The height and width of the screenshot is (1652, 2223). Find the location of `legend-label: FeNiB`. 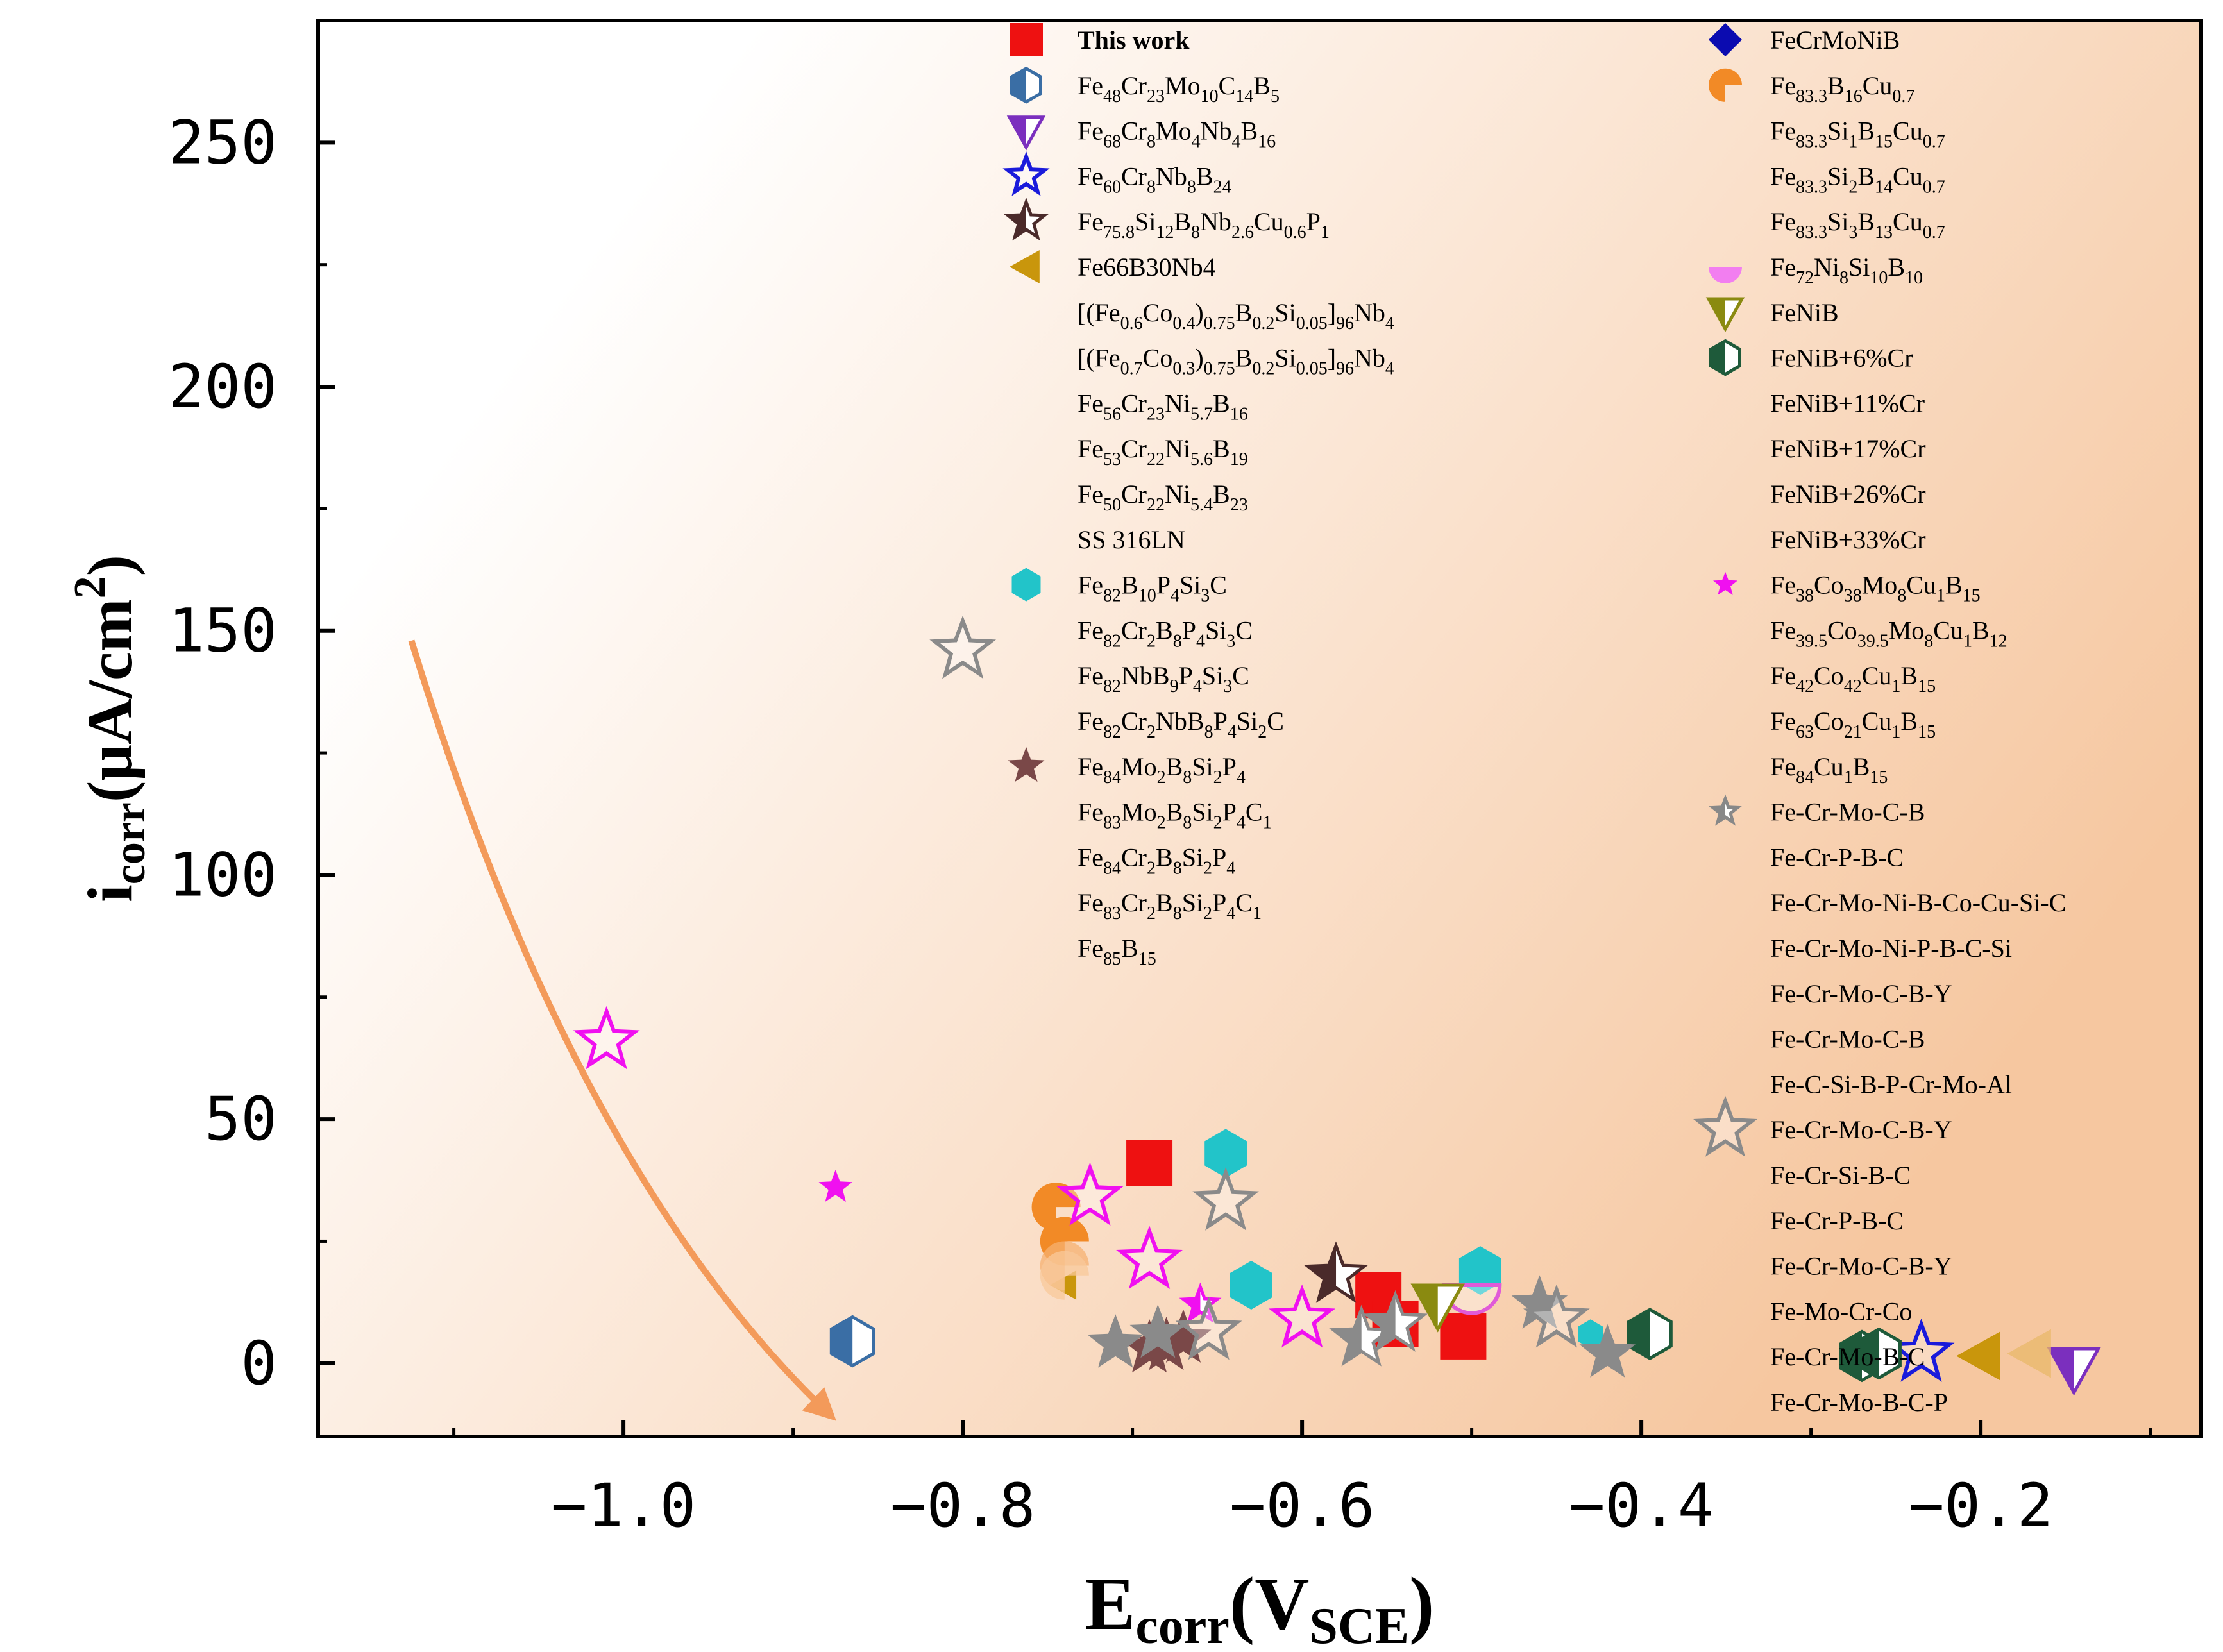

legend-label: FeNiB is located at coordinates (1805, 312).